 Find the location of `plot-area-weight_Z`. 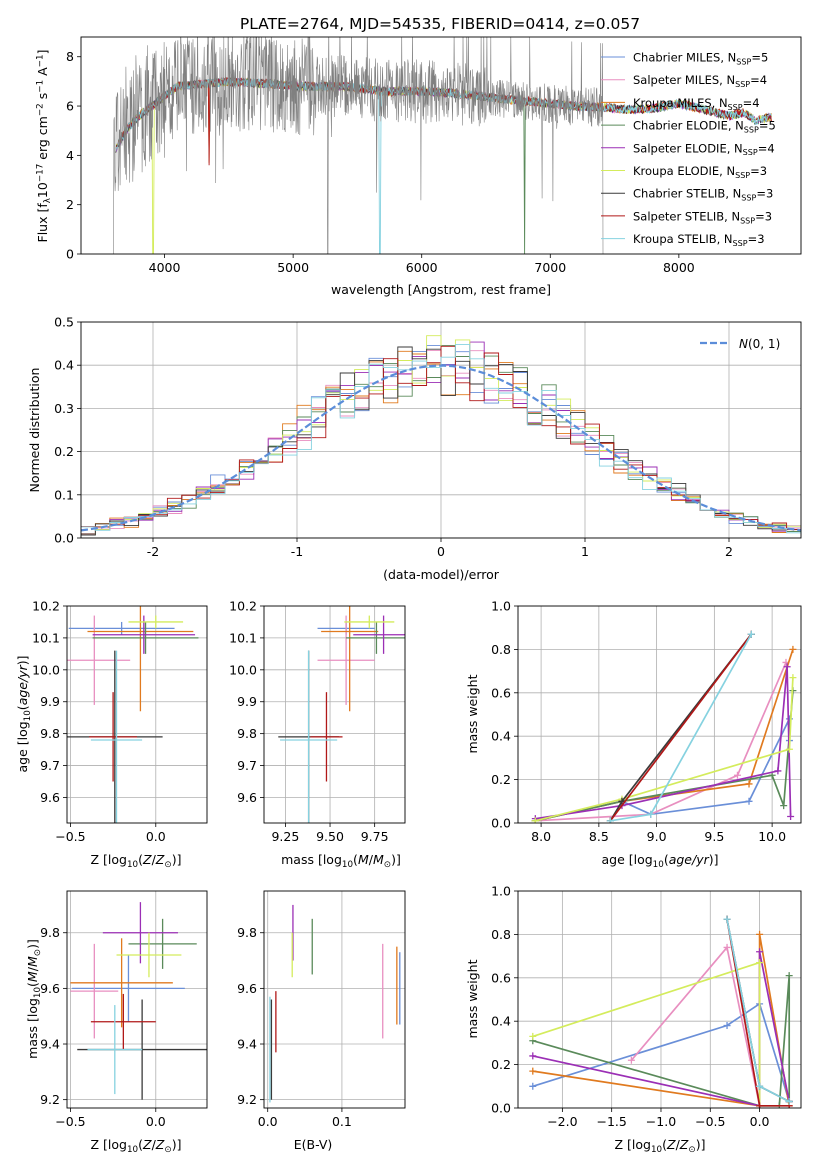

plot-area-weight_Z is located at coordinates (659, 999).